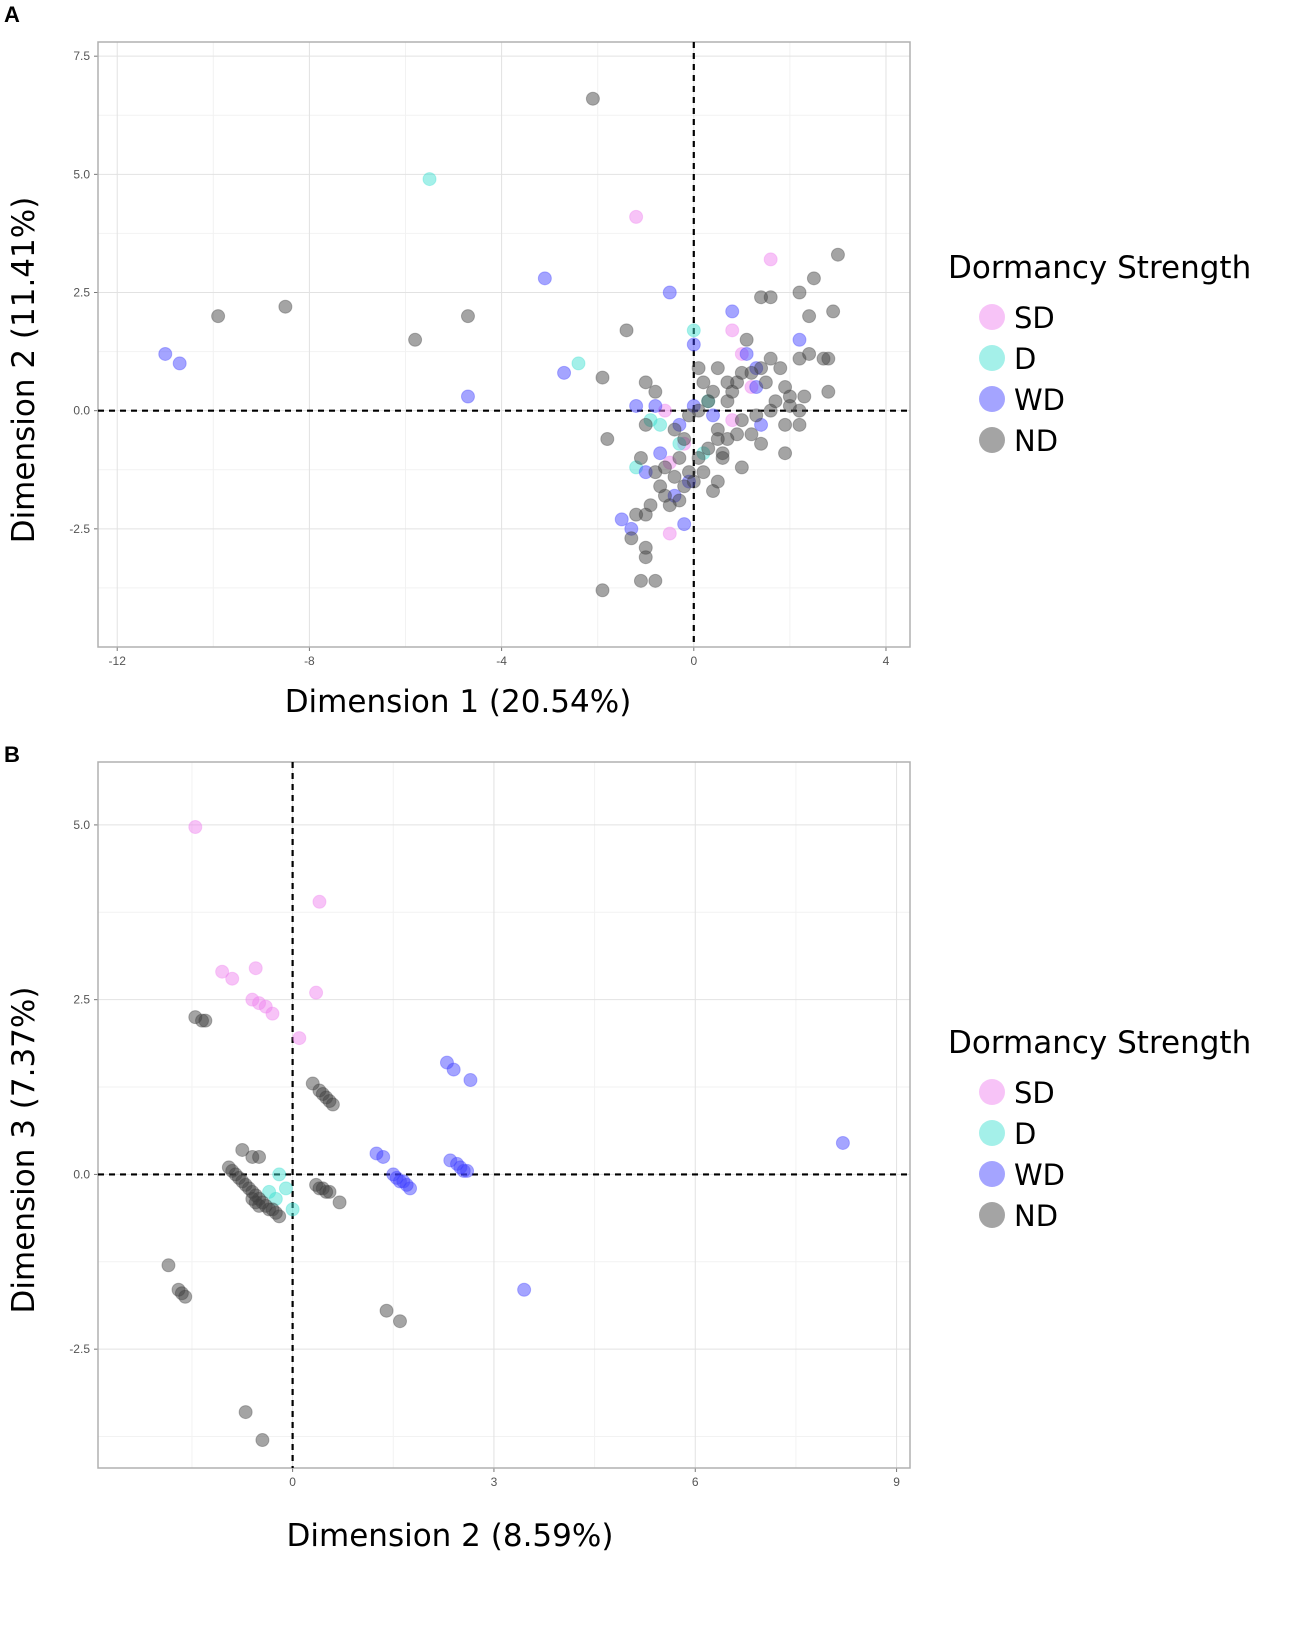 Image resolution: width=1299 pixels, height=1637 pixels. What do you see at coordinates (458, 702) in the screenshot?
I see `x-axis-title: Dimension 1 (20.54%)` at bounding box center [458, 702].